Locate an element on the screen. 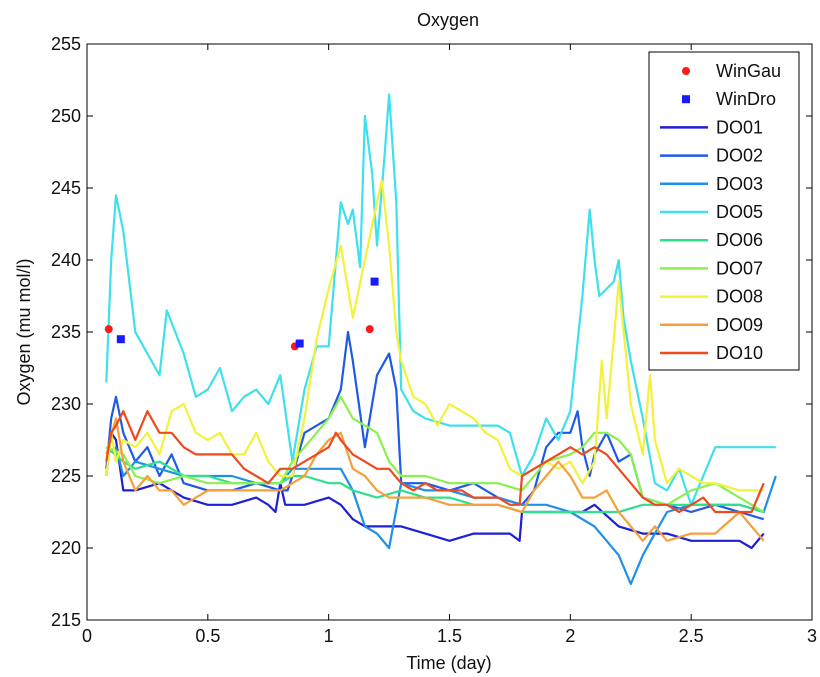  x-tick-label: 2 is located at coordinates (570, 636).